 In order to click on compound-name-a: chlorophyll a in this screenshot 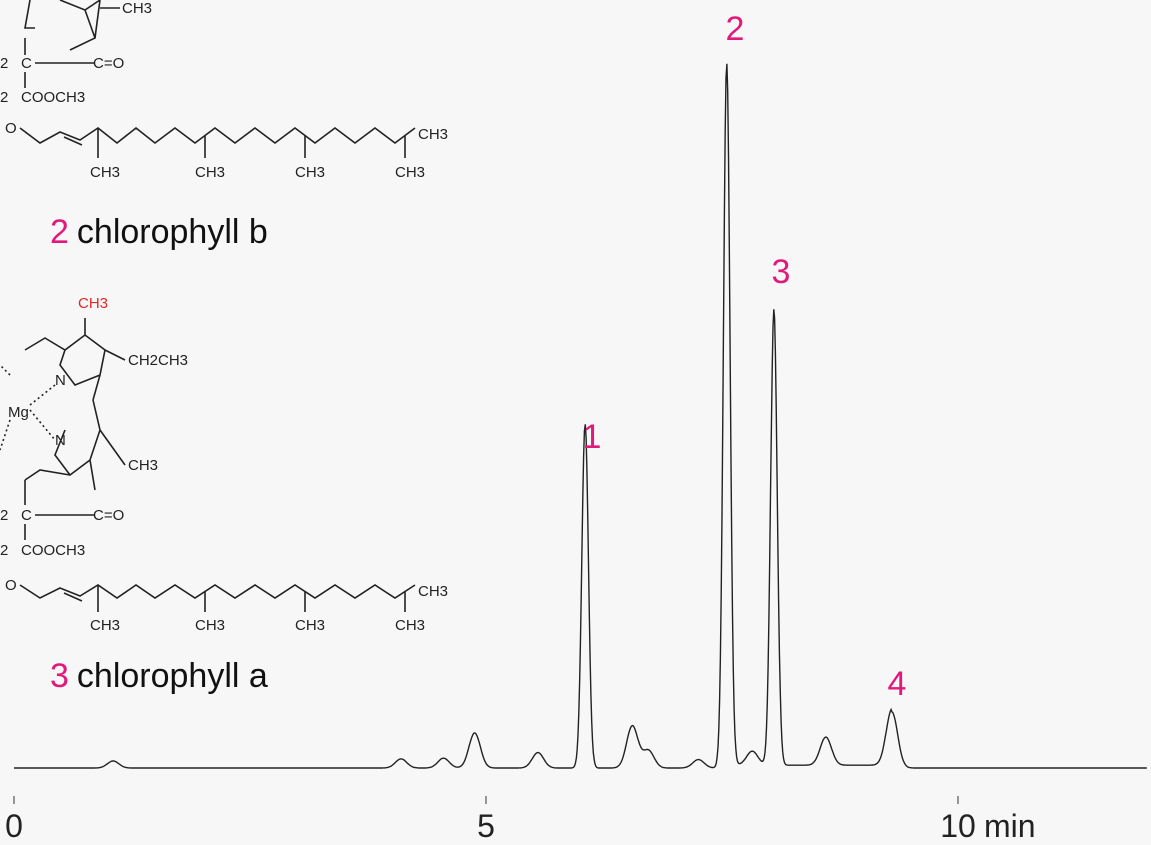, I will do `click(172, 676)`.